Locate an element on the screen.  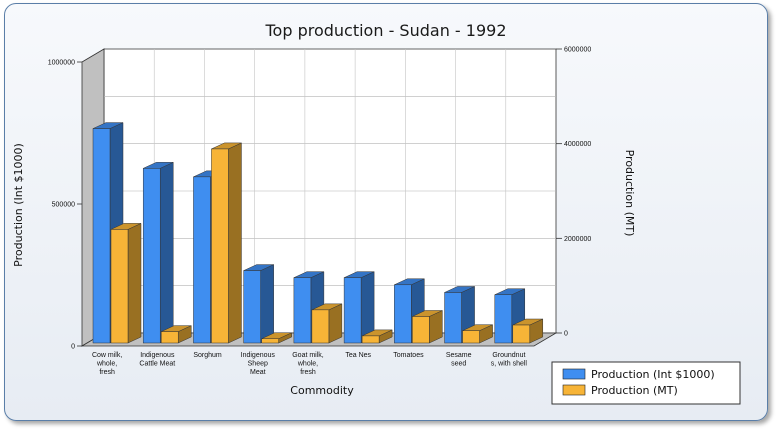
left-tick-label: 0 is located at coordinates (73, 347).